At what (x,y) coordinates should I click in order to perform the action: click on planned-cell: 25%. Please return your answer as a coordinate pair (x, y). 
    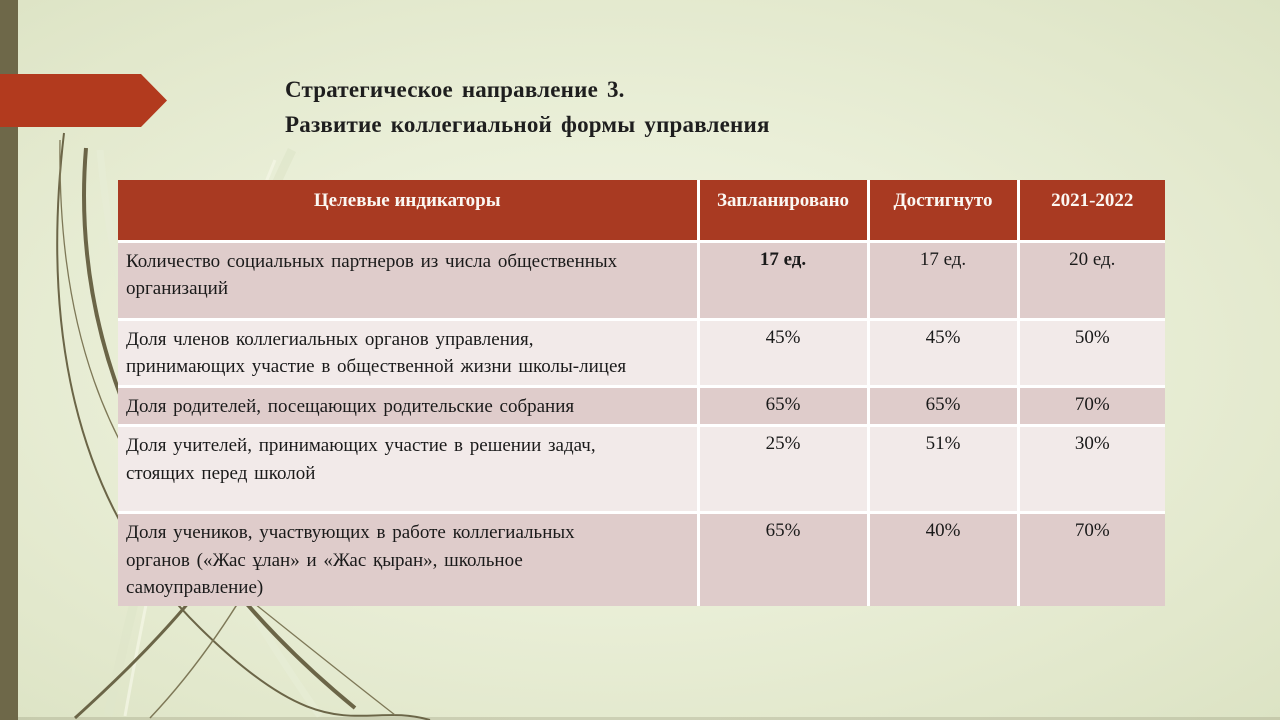
    Looking at the image, I should click on (784, 470).